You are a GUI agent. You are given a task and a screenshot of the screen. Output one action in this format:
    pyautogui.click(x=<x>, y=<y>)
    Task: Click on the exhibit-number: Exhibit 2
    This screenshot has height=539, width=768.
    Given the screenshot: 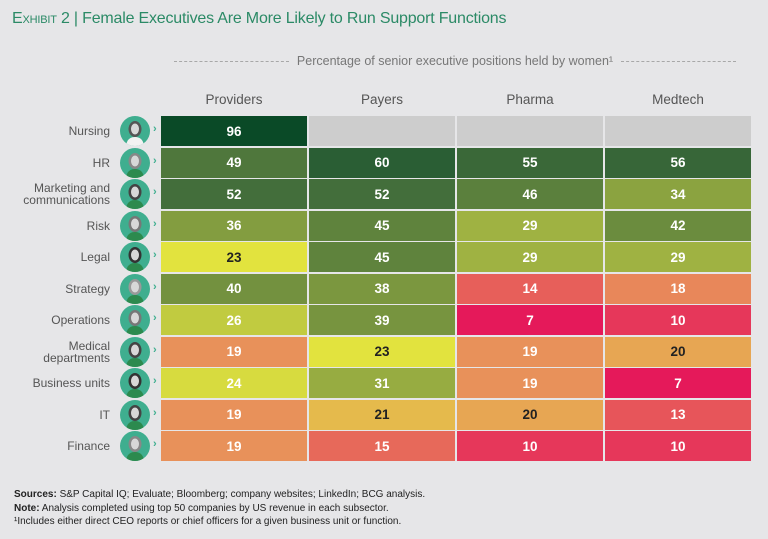 What is the action you would take?
    pyautogui.click(x=41, y=18)
    